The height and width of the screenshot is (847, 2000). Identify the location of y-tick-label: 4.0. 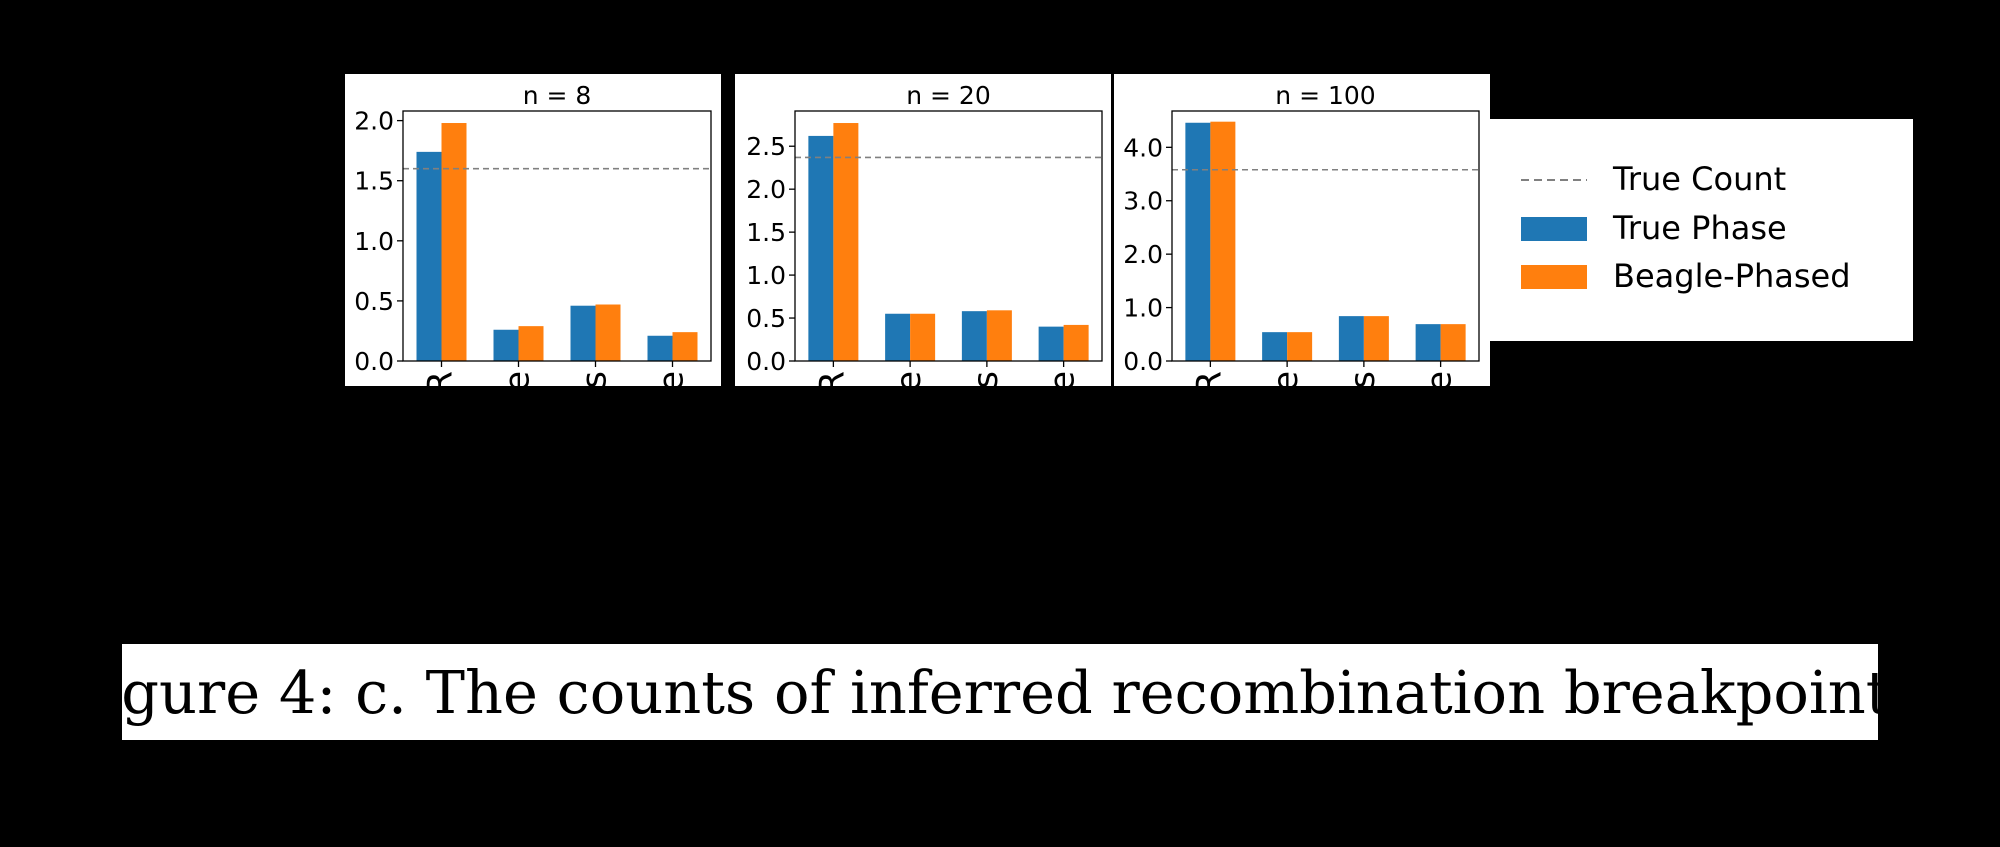
(1143, 147).